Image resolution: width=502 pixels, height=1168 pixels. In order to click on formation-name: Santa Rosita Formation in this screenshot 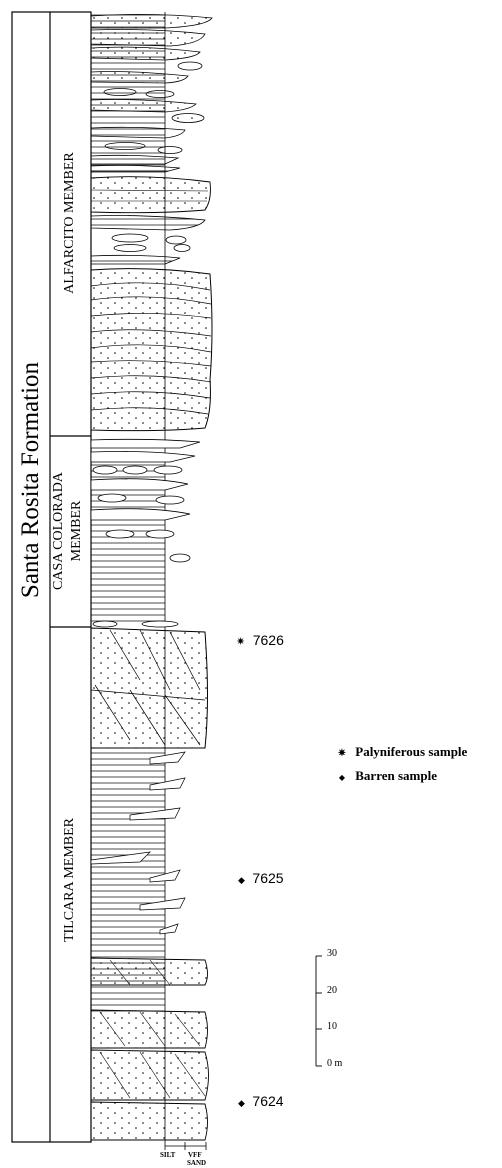, I will do `click(30, 480)`.